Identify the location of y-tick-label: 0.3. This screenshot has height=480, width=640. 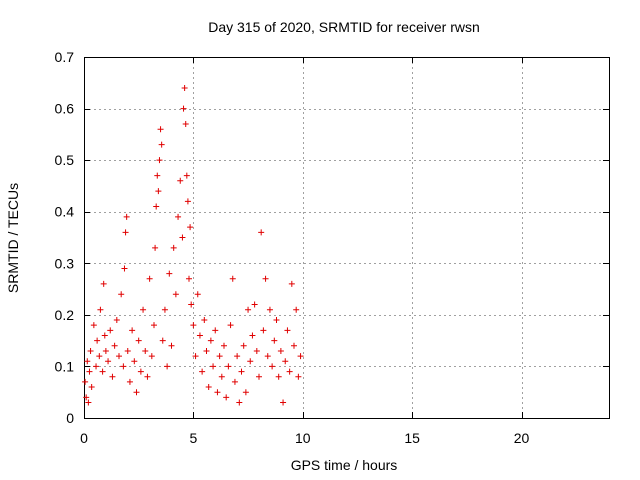
(65, 263).